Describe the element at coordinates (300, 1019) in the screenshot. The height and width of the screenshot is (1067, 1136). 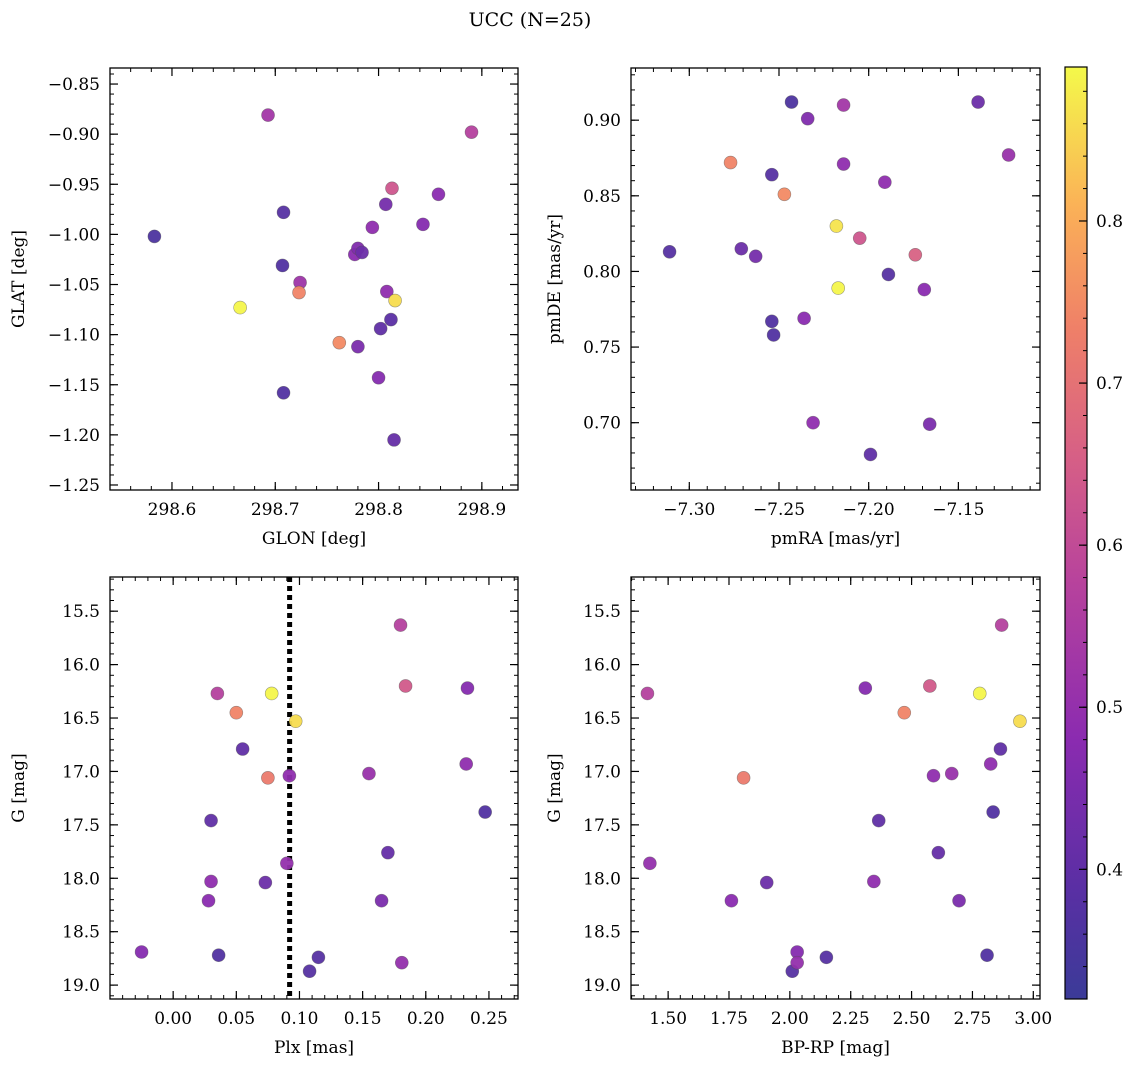
I see `x-tick-label: 0.10` at that location.